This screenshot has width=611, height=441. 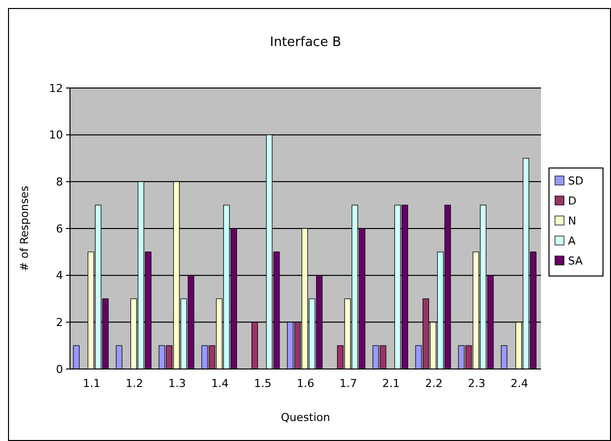 What do you see at coordinates (306, 42) in the screenshot?
I see `chart-title: Interface B` at bounding box center [306, 42].